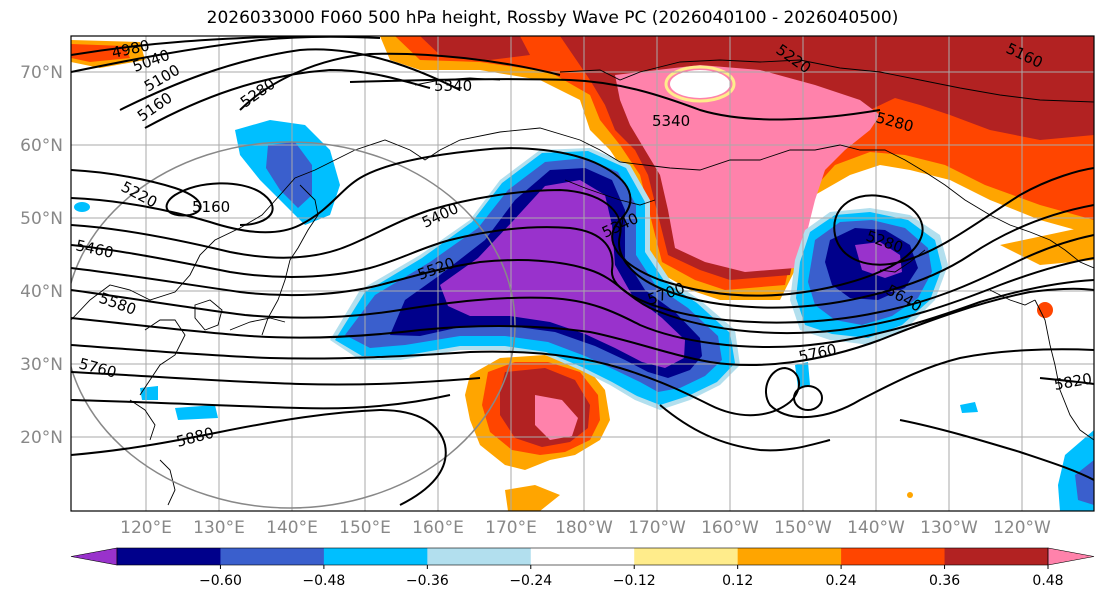 Image resolution: width=1105 pixels, height=604 pixels. I want to click on lon-label: 140°W, so click(876, 528).